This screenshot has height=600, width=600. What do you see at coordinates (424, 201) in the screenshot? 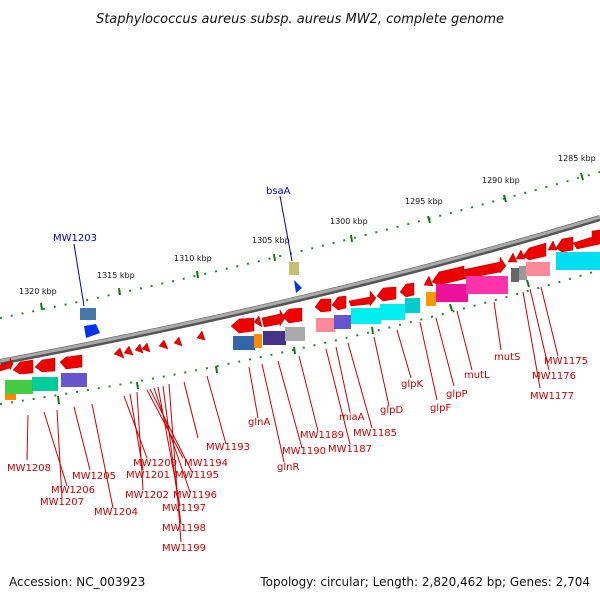
I see `scale-label-1295: 1295 kbp` at bounding box center [424, 201].